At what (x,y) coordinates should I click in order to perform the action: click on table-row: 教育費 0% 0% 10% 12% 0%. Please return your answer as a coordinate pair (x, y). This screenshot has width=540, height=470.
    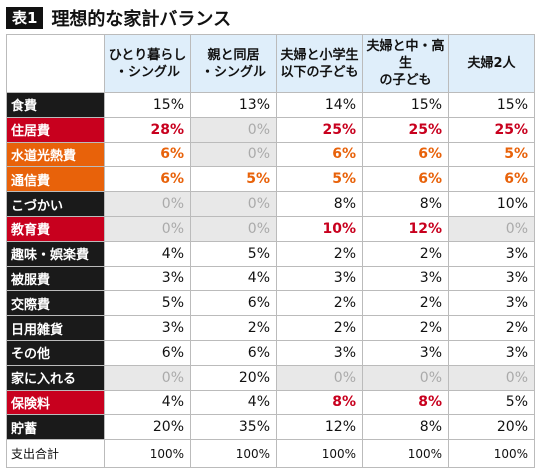
    Looking at the image, I should click on (270, 228).